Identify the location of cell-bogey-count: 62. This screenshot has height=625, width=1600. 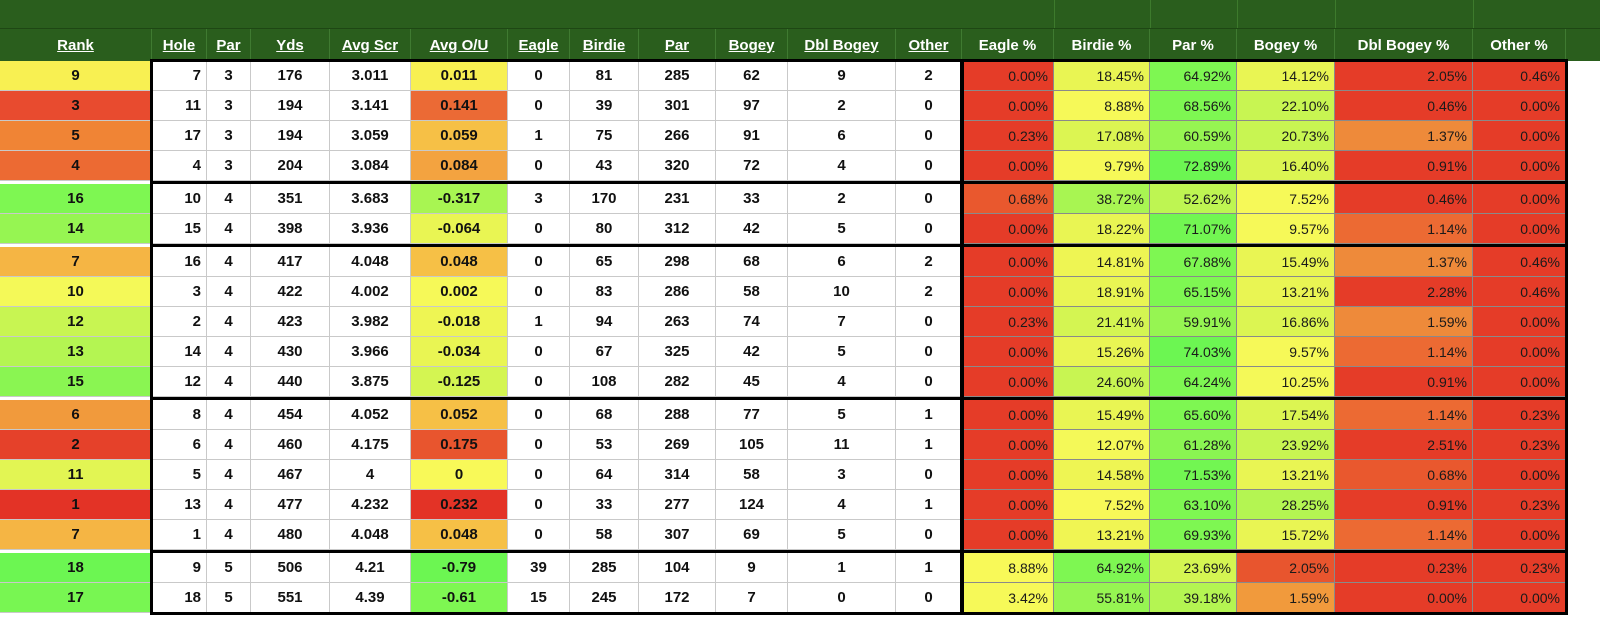
(752, 76).